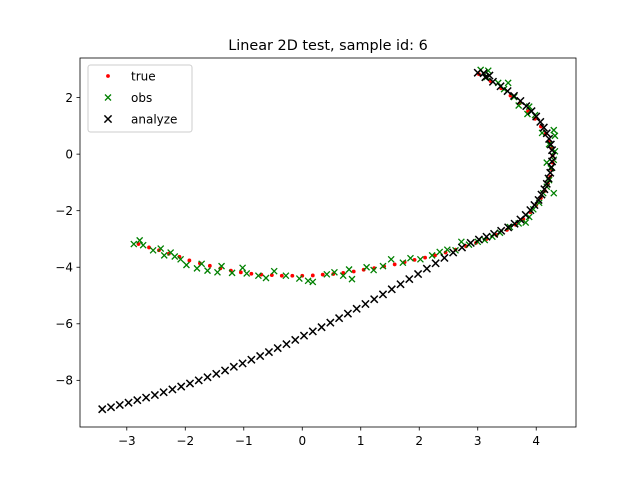 This screenshot has height=480, width=640. What do you see at coordinates (64, 381) in the screenshot?
I see `y-tick-label: −8` at bounding box center [64, 381].